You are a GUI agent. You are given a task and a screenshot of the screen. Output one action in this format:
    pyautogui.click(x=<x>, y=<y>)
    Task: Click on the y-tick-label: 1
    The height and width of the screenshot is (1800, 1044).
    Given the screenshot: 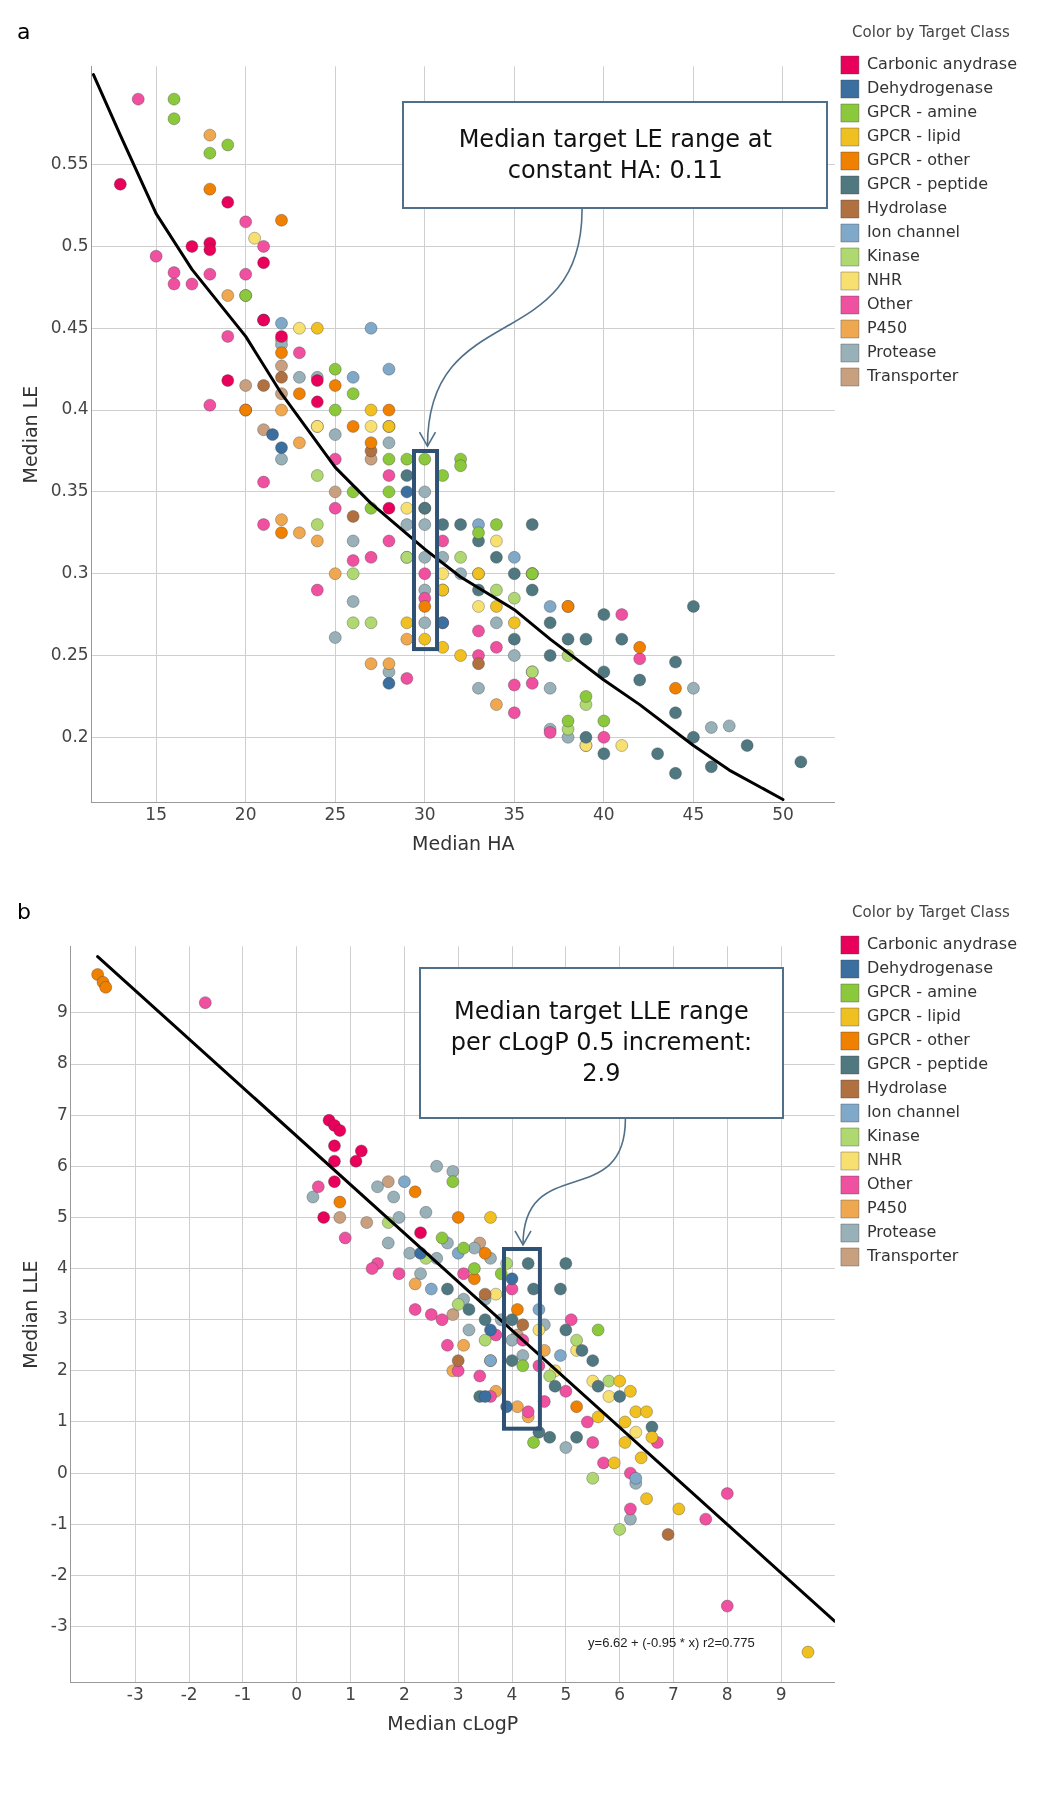 What is the action you would take?
    pyautogui.click(x=62, y=1420)
    